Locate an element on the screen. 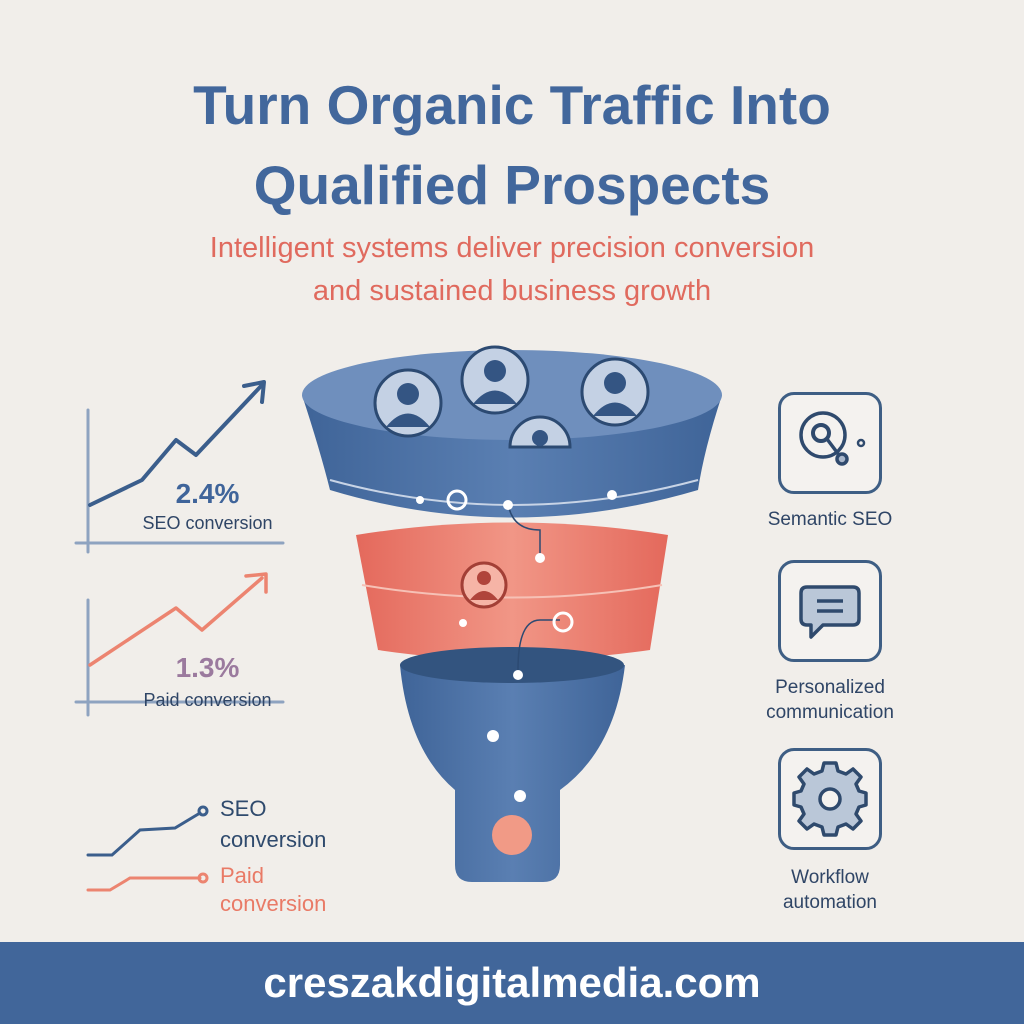 Image resolution: width=1024 pixels, height=1024 pixels. label-line: Workflow is located at coordinates (830, 877).